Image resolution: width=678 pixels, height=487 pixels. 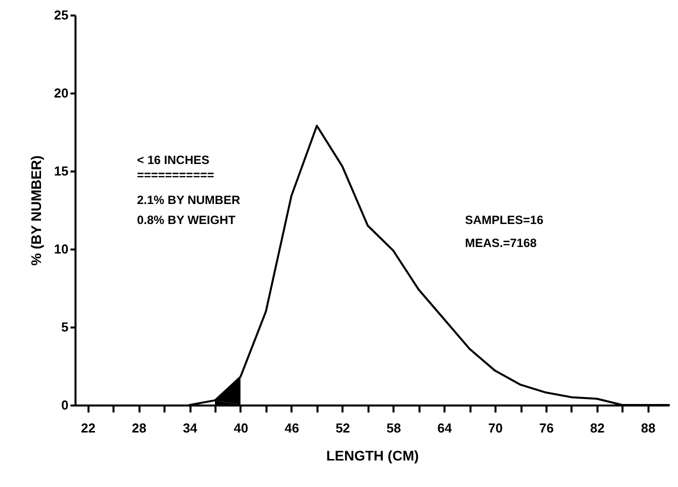 I want to click on annotation: 0.8% BY WEIGHT, so click(x=186, y=220).